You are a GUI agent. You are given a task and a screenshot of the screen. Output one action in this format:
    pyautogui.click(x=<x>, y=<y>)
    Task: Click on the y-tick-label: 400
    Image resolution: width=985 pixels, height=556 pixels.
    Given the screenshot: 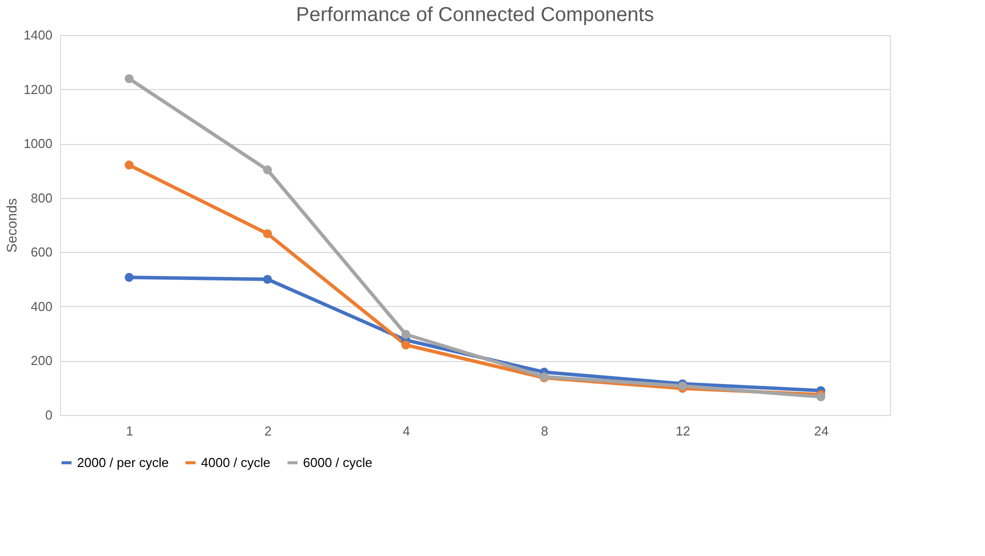 What is the action you would take?
    pyautogui.click(x=41, y=306)
    